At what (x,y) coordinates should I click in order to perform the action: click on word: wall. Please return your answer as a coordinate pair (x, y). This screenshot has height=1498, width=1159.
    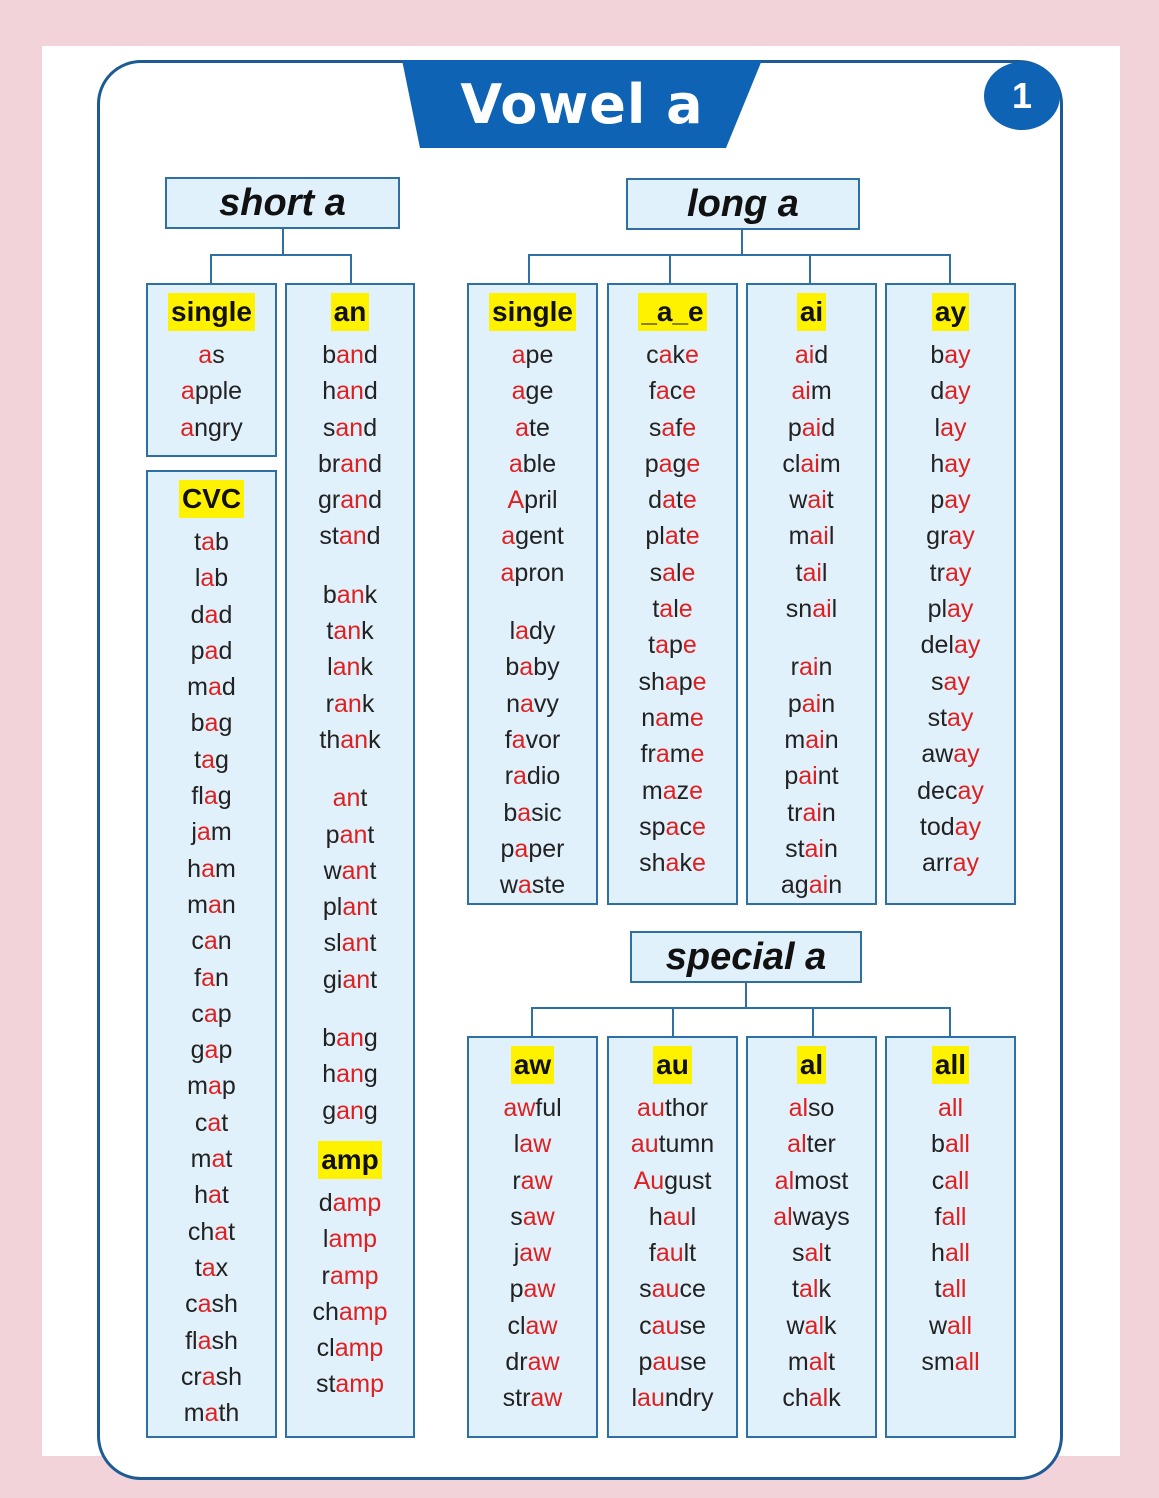
    Looking at the image, I should click on (950, 1326).